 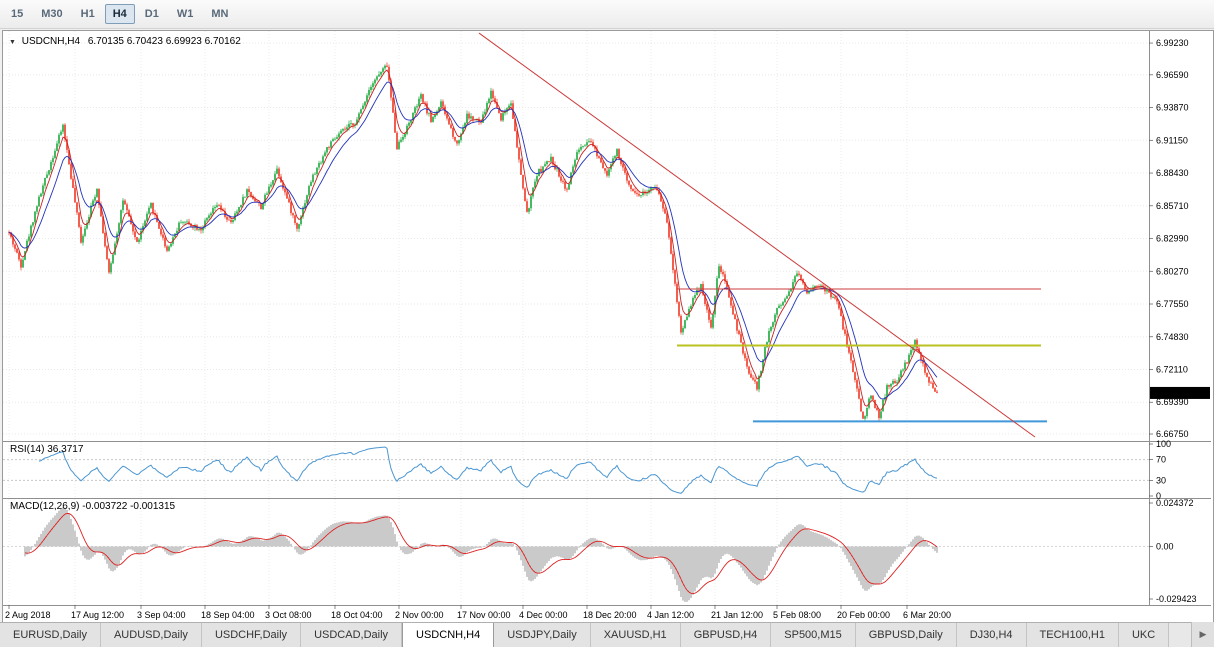 I want to click on date-axis-label: 6 Mar 20:00, so click(x=927, y=615).